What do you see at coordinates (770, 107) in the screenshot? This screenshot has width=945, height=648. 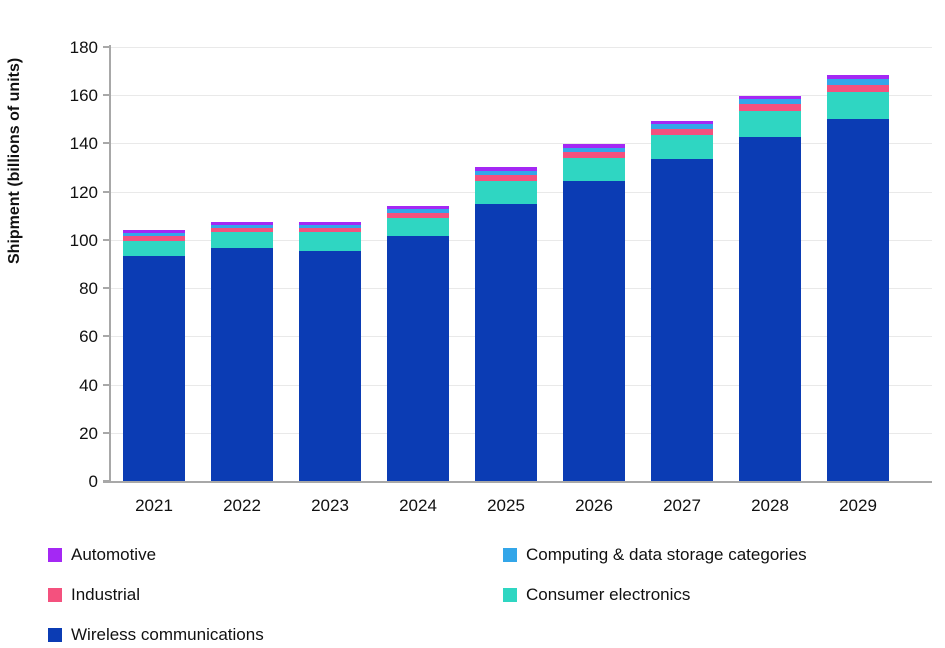 I see `segment-industrial-2028` at bounding box center [770, 107].